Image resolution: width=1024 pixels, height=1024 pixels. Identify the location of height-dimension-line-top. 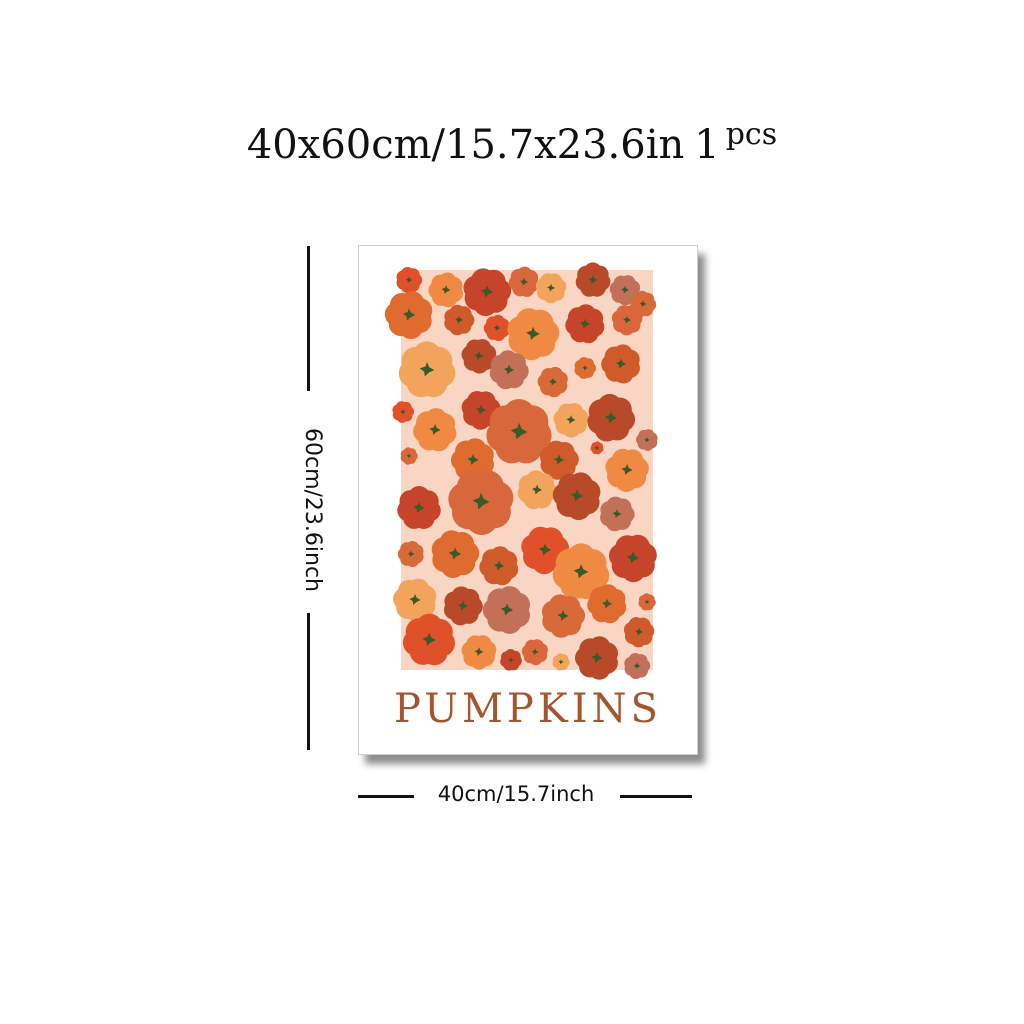
(308, 318).